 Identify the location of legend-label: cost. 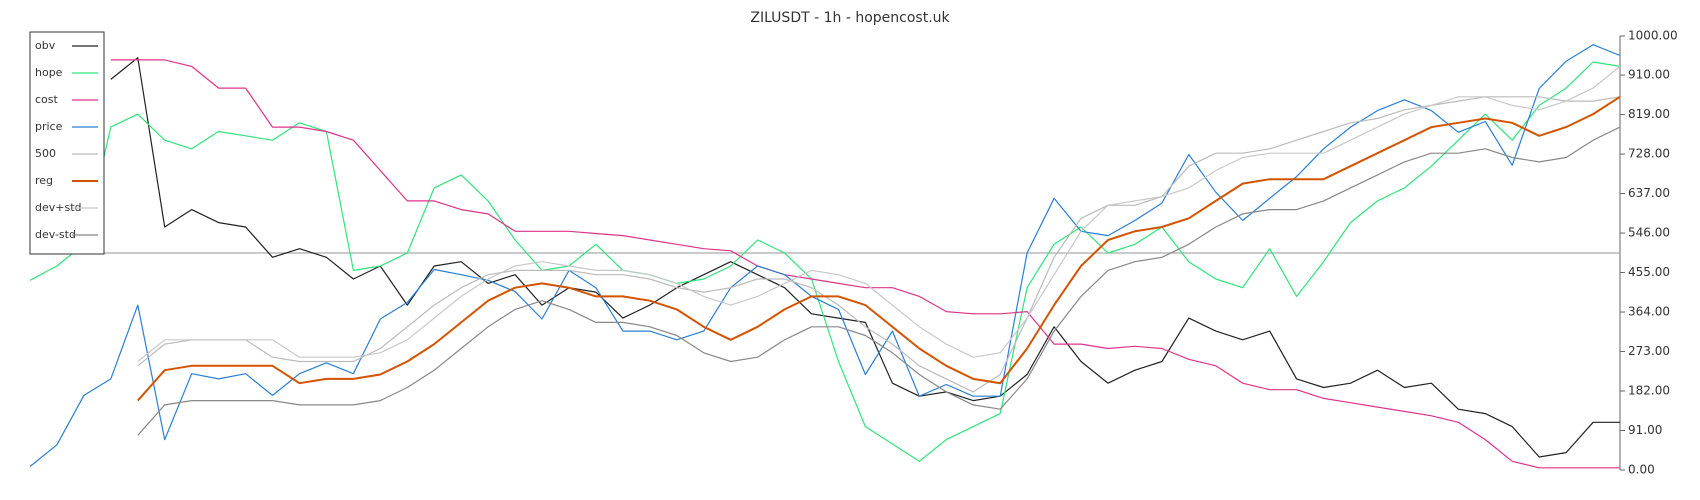
(47, 99).